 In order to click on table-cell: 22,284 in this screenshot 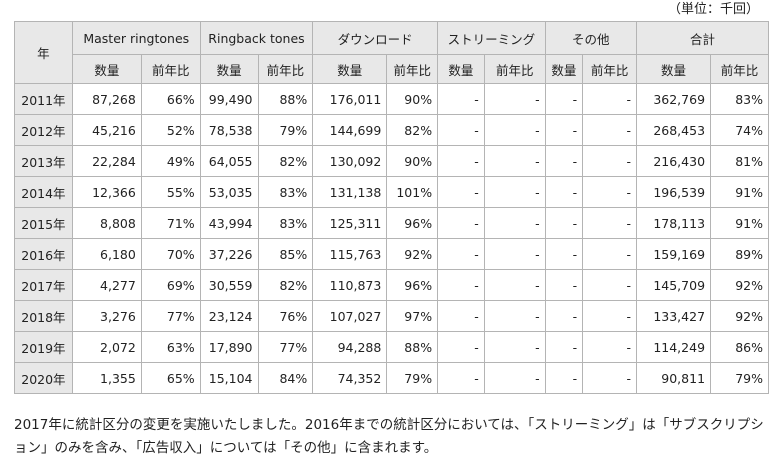, I will do `click(106, 161)`.